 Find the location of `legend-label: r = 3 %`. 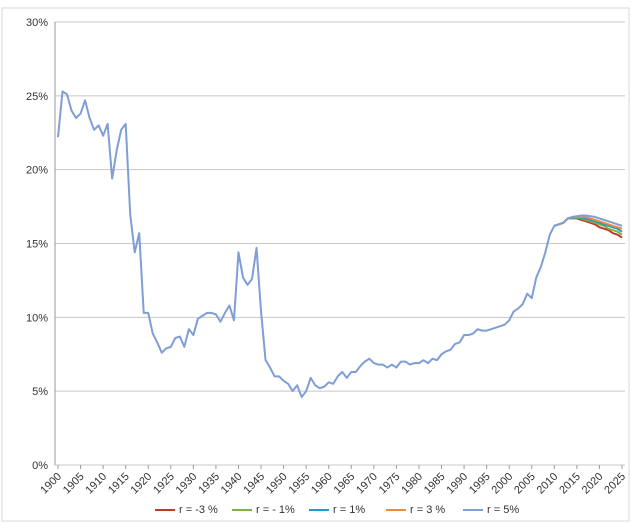

legend-label: r = 3 % is located at coordinates (427, 510).